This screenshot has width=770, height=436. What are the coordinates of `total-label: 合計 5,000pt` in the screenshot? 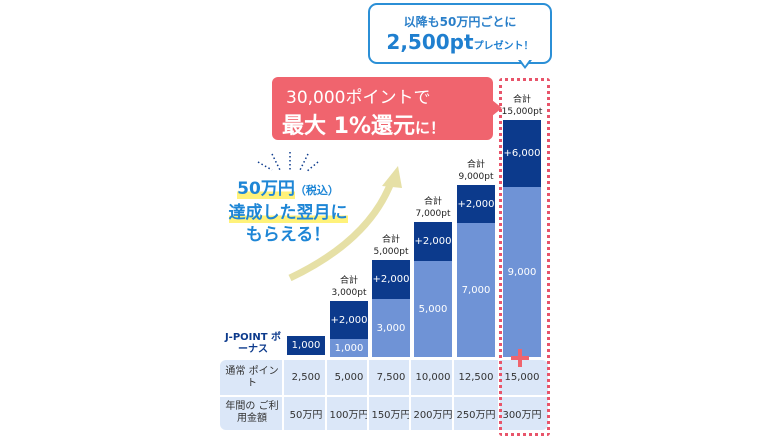 It's located at (391, 246).